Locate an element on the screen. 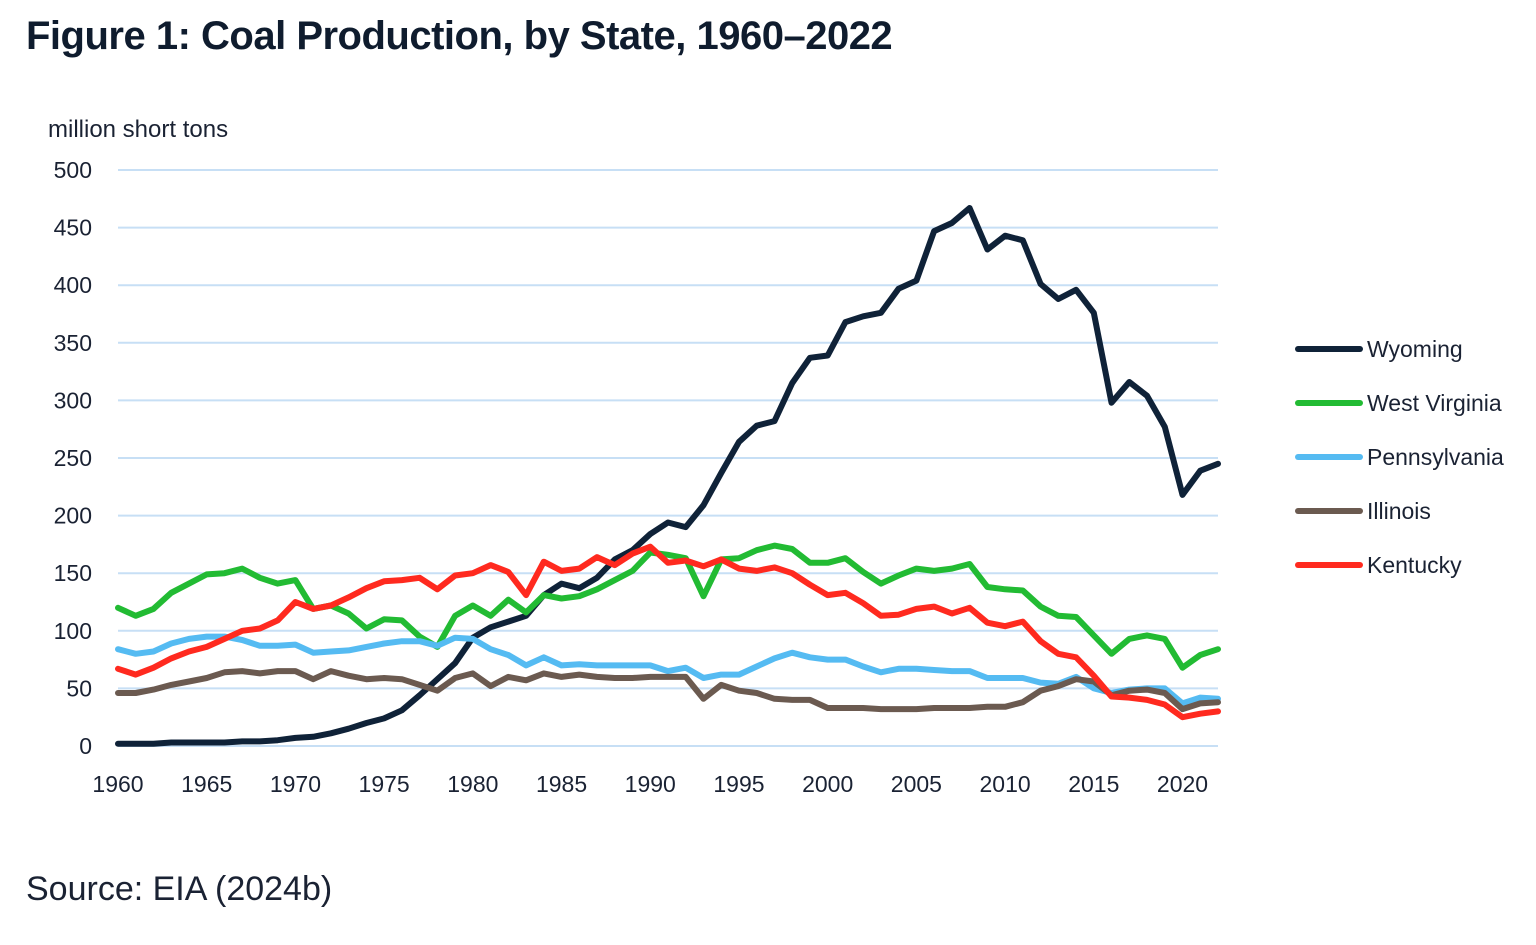 The width and height of the screenshot is (1536, 945). series-line-west-virginia is located at coordinates (668, 606).